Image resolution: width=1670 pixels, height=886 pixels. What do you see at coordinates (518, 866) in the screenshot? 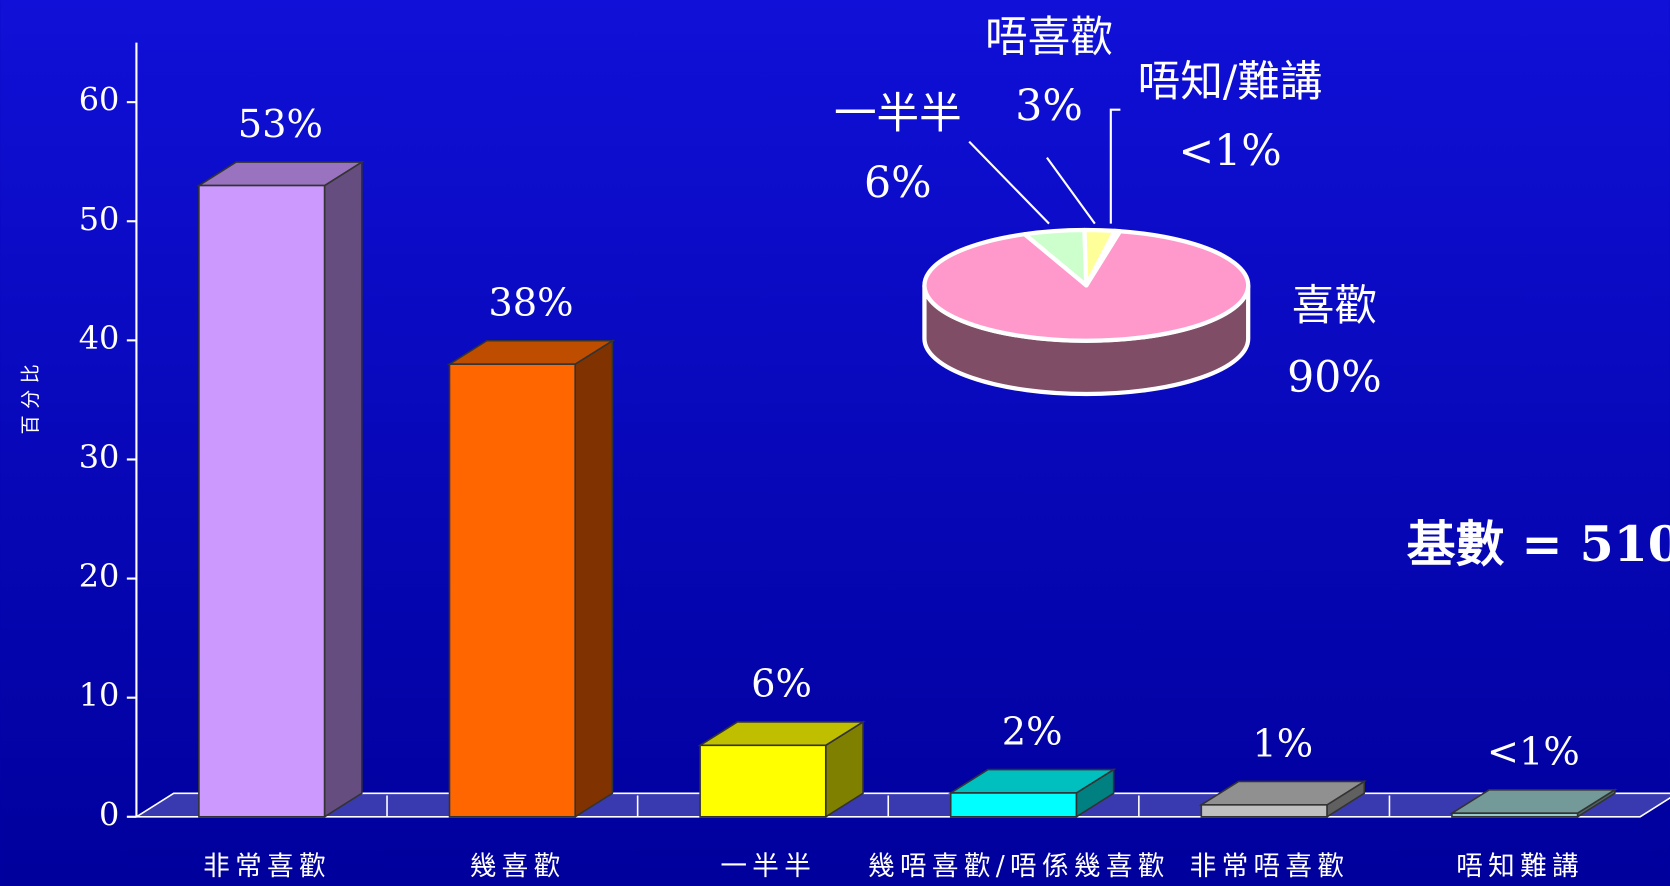
I see `x-tick-label: 幾喜歡` at bounding box center [518, 866].